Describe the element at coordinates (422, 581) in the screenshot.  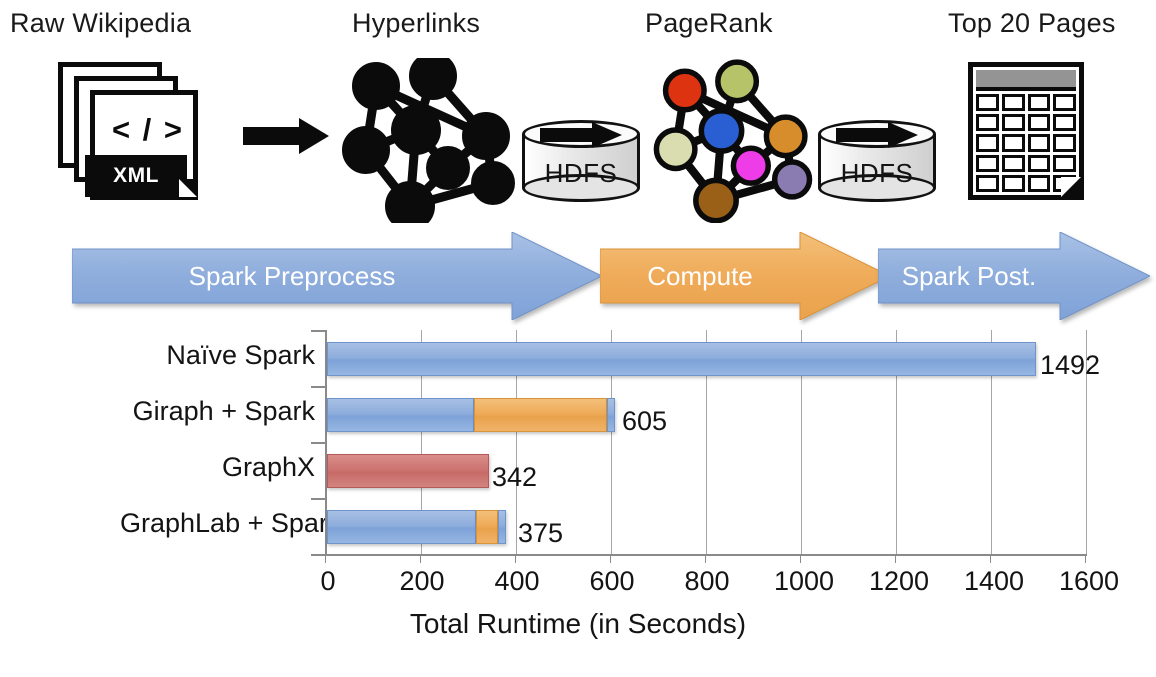
I see `x-label-1: 200` at that location.